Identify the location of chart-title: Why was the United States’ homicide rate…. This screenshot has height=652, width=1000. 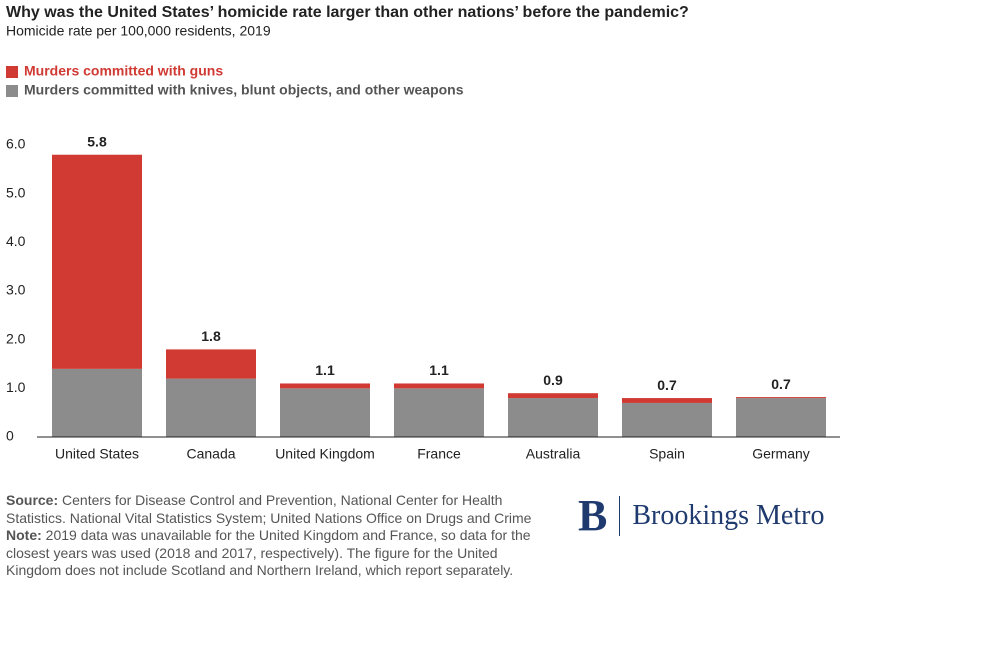
(347, 12).